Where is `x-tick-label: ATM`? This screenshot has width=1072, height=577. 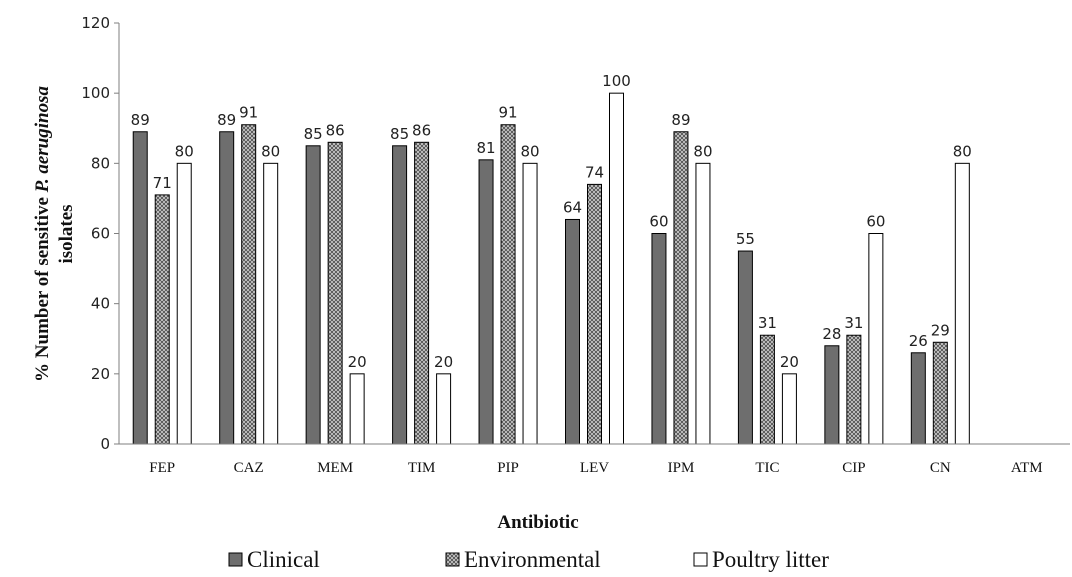 x-tick-label: ATM is located at coordinates (1027, 468).